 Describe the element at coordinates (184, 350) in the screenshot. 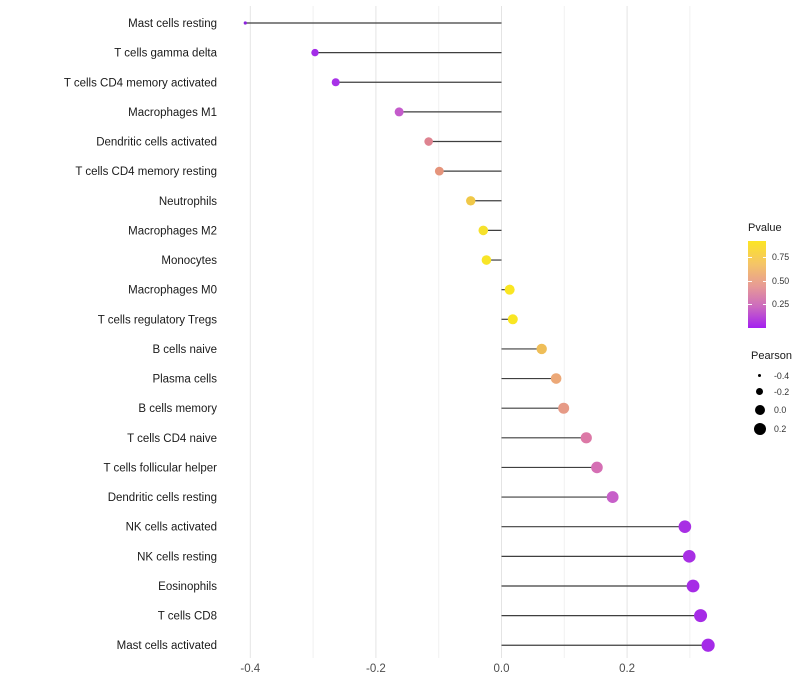

I see `y-axis-label: B cells naive` at that location.